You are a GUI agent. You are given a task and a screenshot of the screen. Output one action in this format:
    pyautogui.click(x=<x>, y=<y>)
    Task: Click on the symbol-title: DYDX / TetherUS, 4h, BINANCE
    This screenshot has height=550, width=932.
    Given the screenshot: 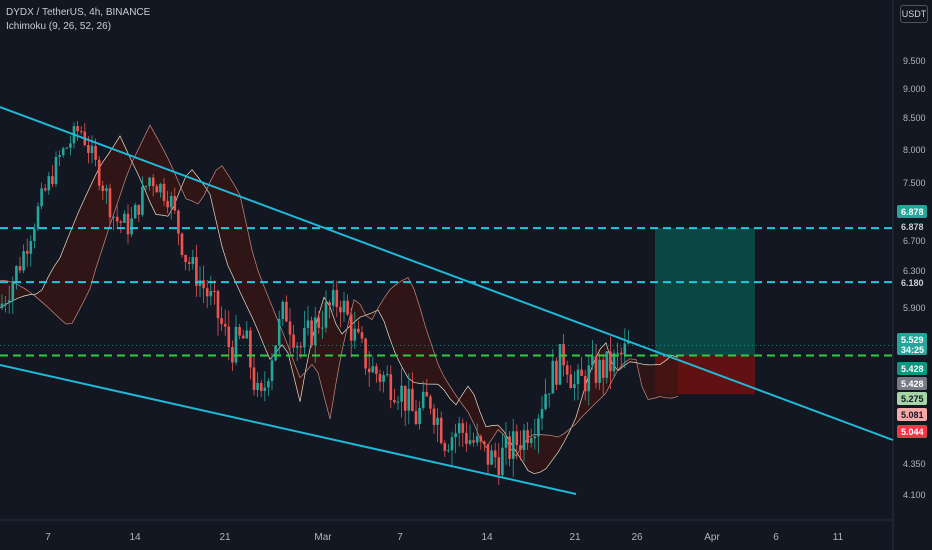 What is the action you would take?
    pyautogui.click(x=78, y=12)
    